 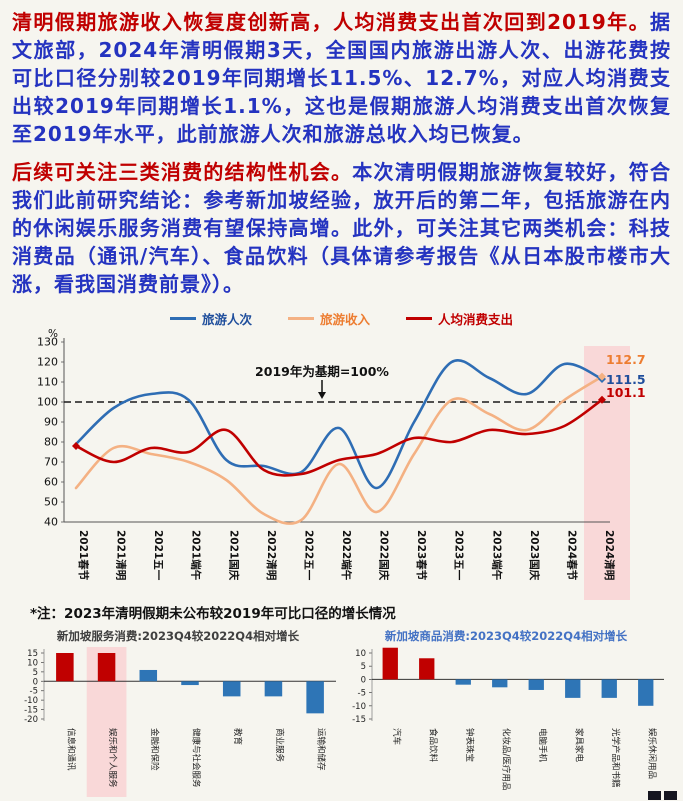 What do you see at coordinates (626, 392) in the screenshot?
I see `end-value-label: 101.1` at bounding box center [626, 392].